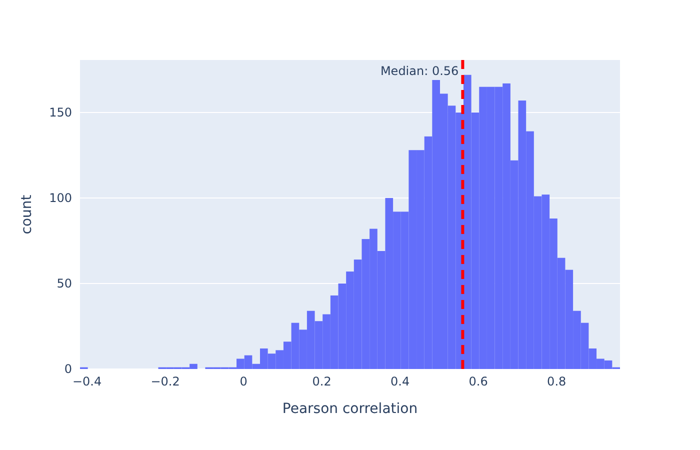 The height and width of the screenshot is (450, 700). Describe the element at coordinates (87, 381) in the screenshot. I see `x-tick-label: −0.4` at that location.